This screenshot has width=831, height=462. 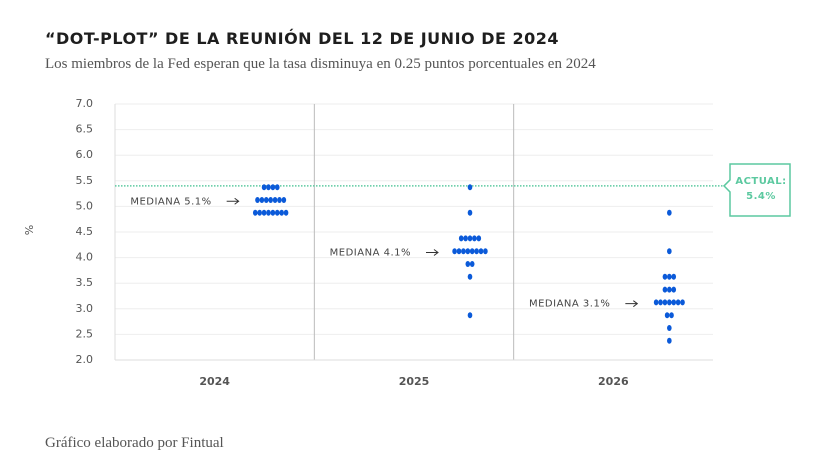 I want to click on y-tick-label: 5.5, so click(x=85, y=180).